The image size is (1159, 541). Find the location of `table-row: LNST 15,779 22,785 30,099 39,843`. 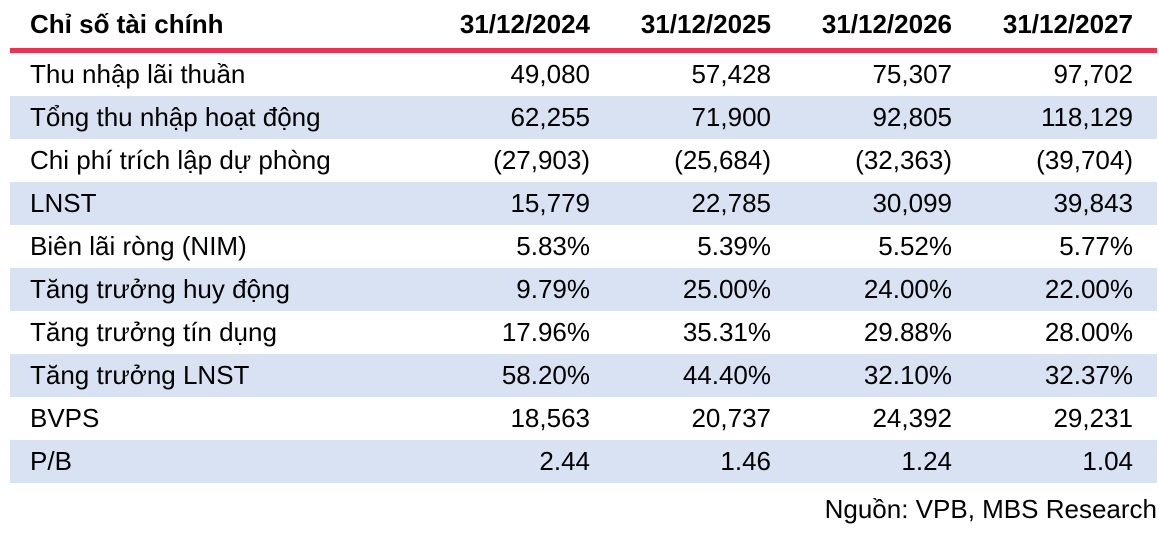

table-row: LNST 15,779 22,785 30,099 39,843 is located at coordinates (583, 203).